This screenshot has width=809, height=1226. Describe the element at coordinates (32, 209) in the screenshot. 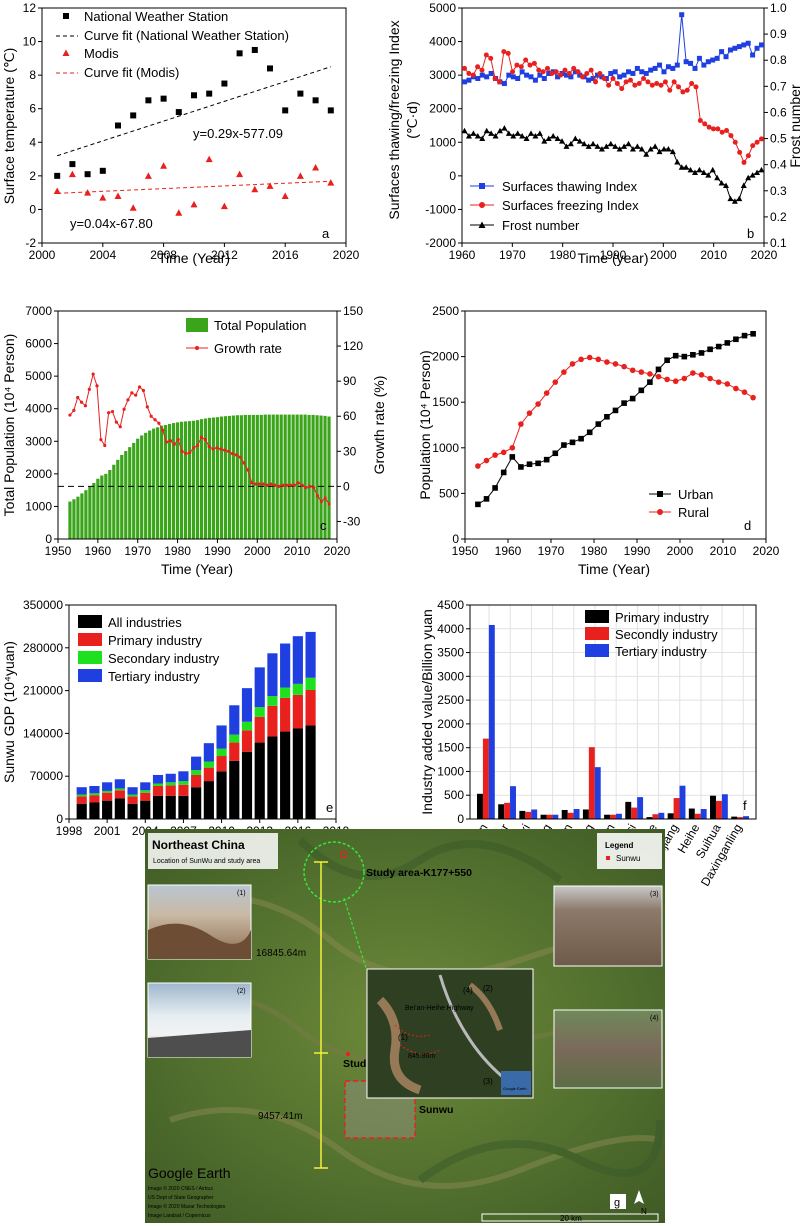

I see `chart-a-ytick-label: 0` at that location.